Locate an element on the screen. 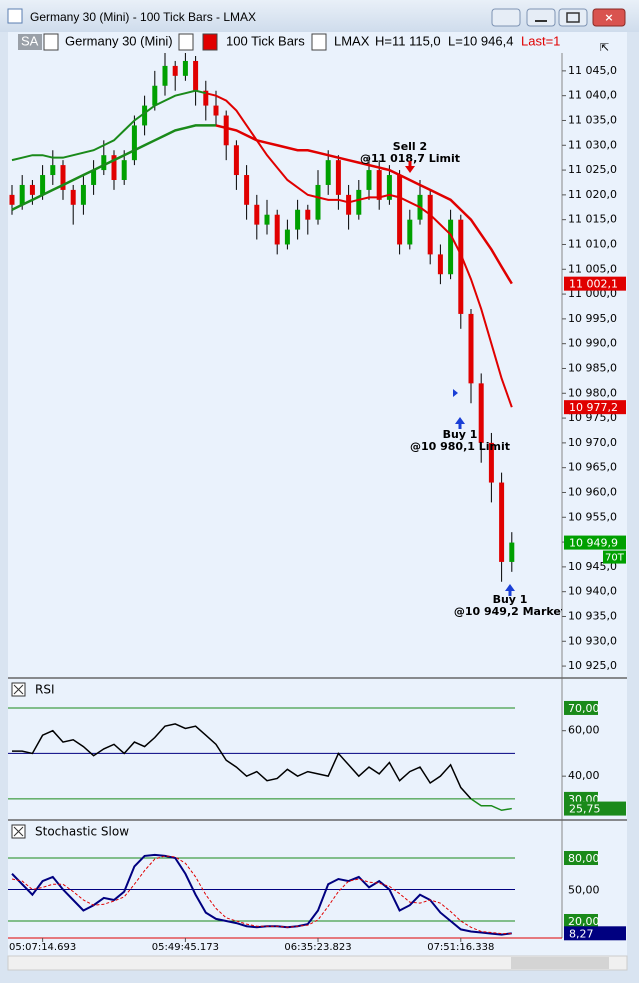  stochastic-pane is located at coordinates (261, 894).